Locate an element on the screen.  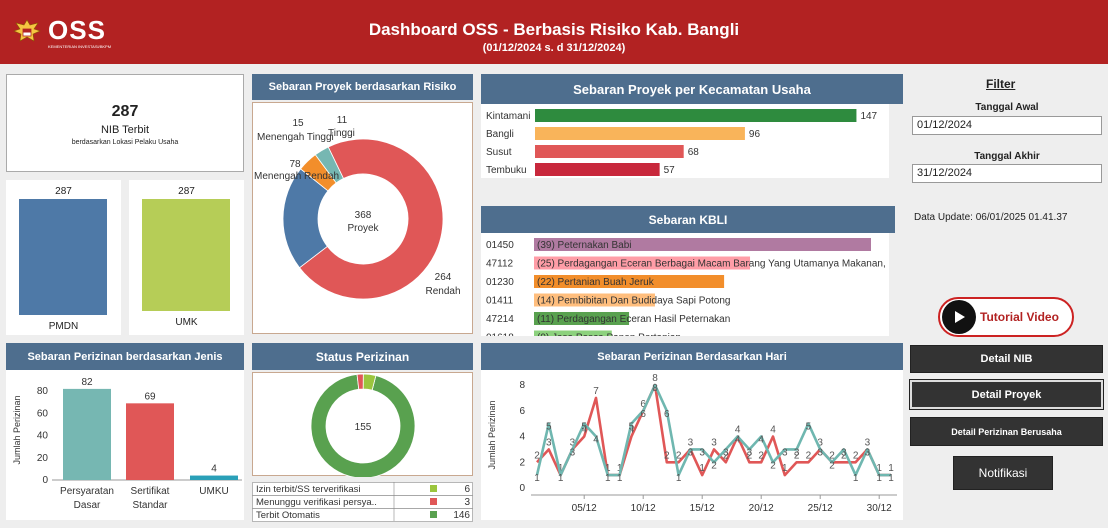
kbli-code: 01450 is located at coordinates (500, 245).